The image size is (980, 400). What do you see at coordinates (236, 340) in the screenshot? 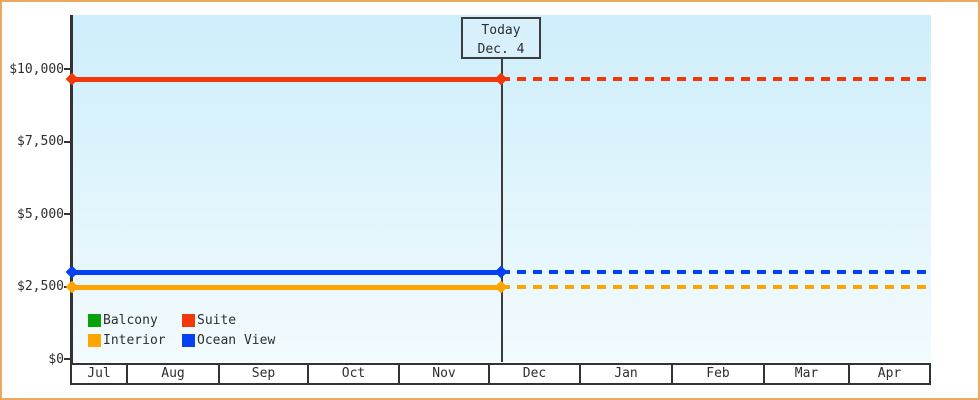
I see `legend-label: Ocean View` at bounding box center [236, 340].